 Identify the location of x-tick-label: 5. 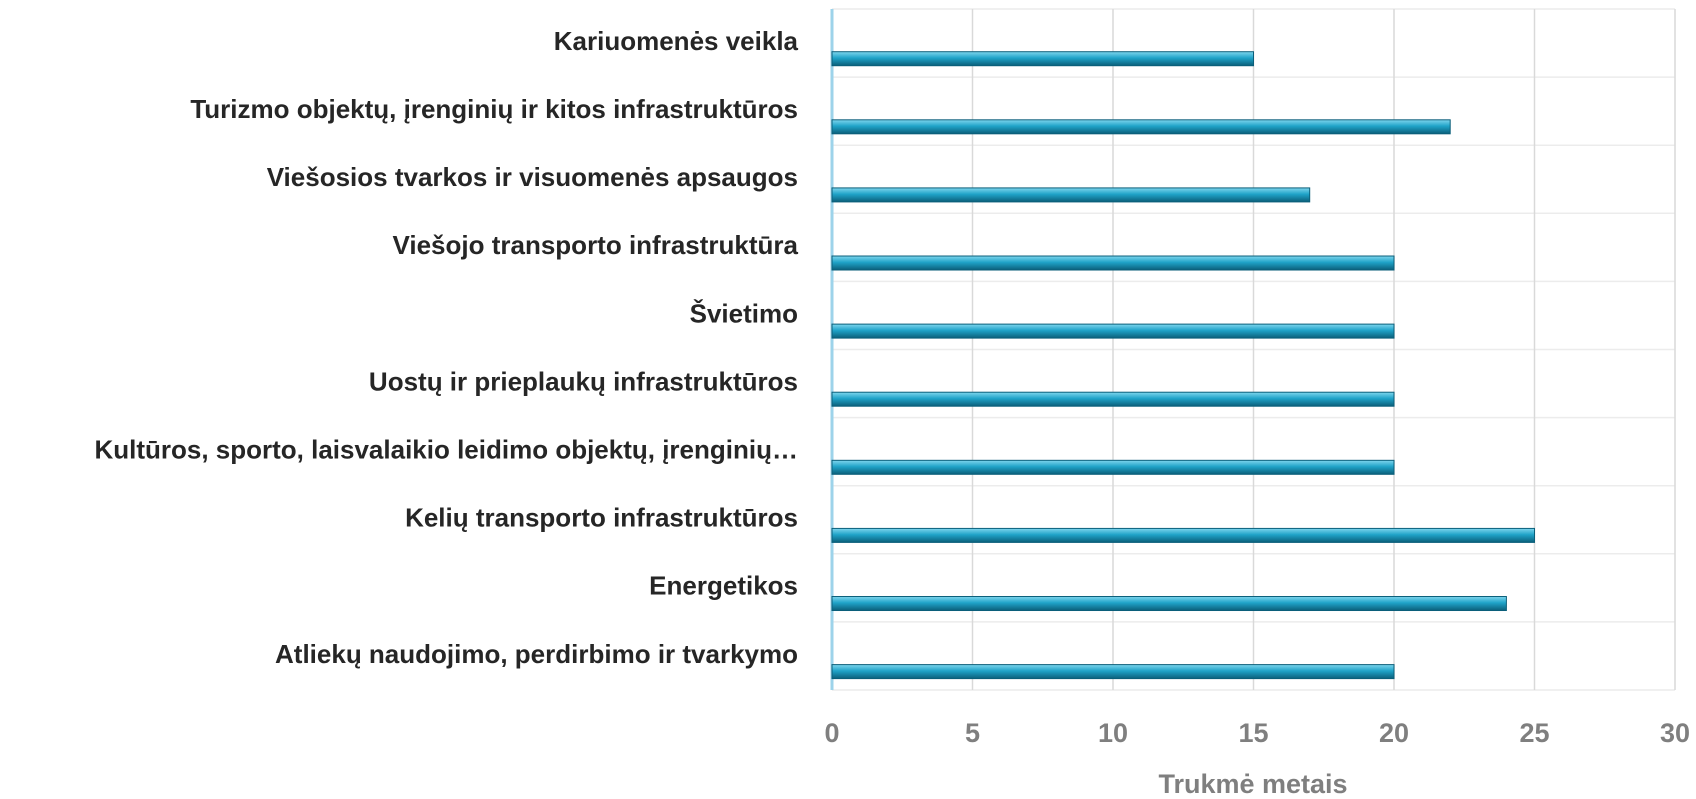
(972, 733).